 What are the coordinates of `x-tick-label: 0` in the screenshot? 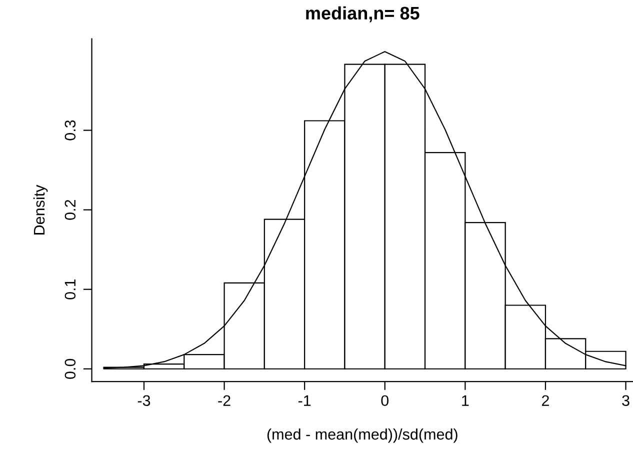 It's located at (385, 400).